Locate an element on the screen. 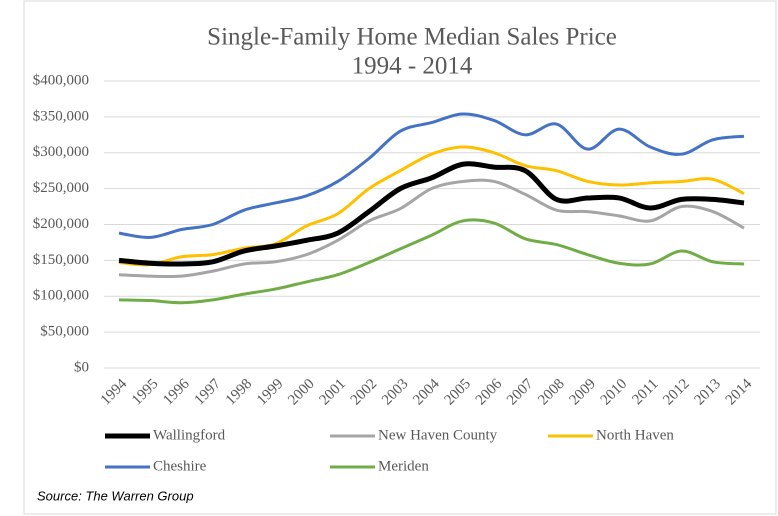 This screenshot has height=516, width=778. chart-subtitle: 1994 - 2014 is located at coordinates (412, 66).